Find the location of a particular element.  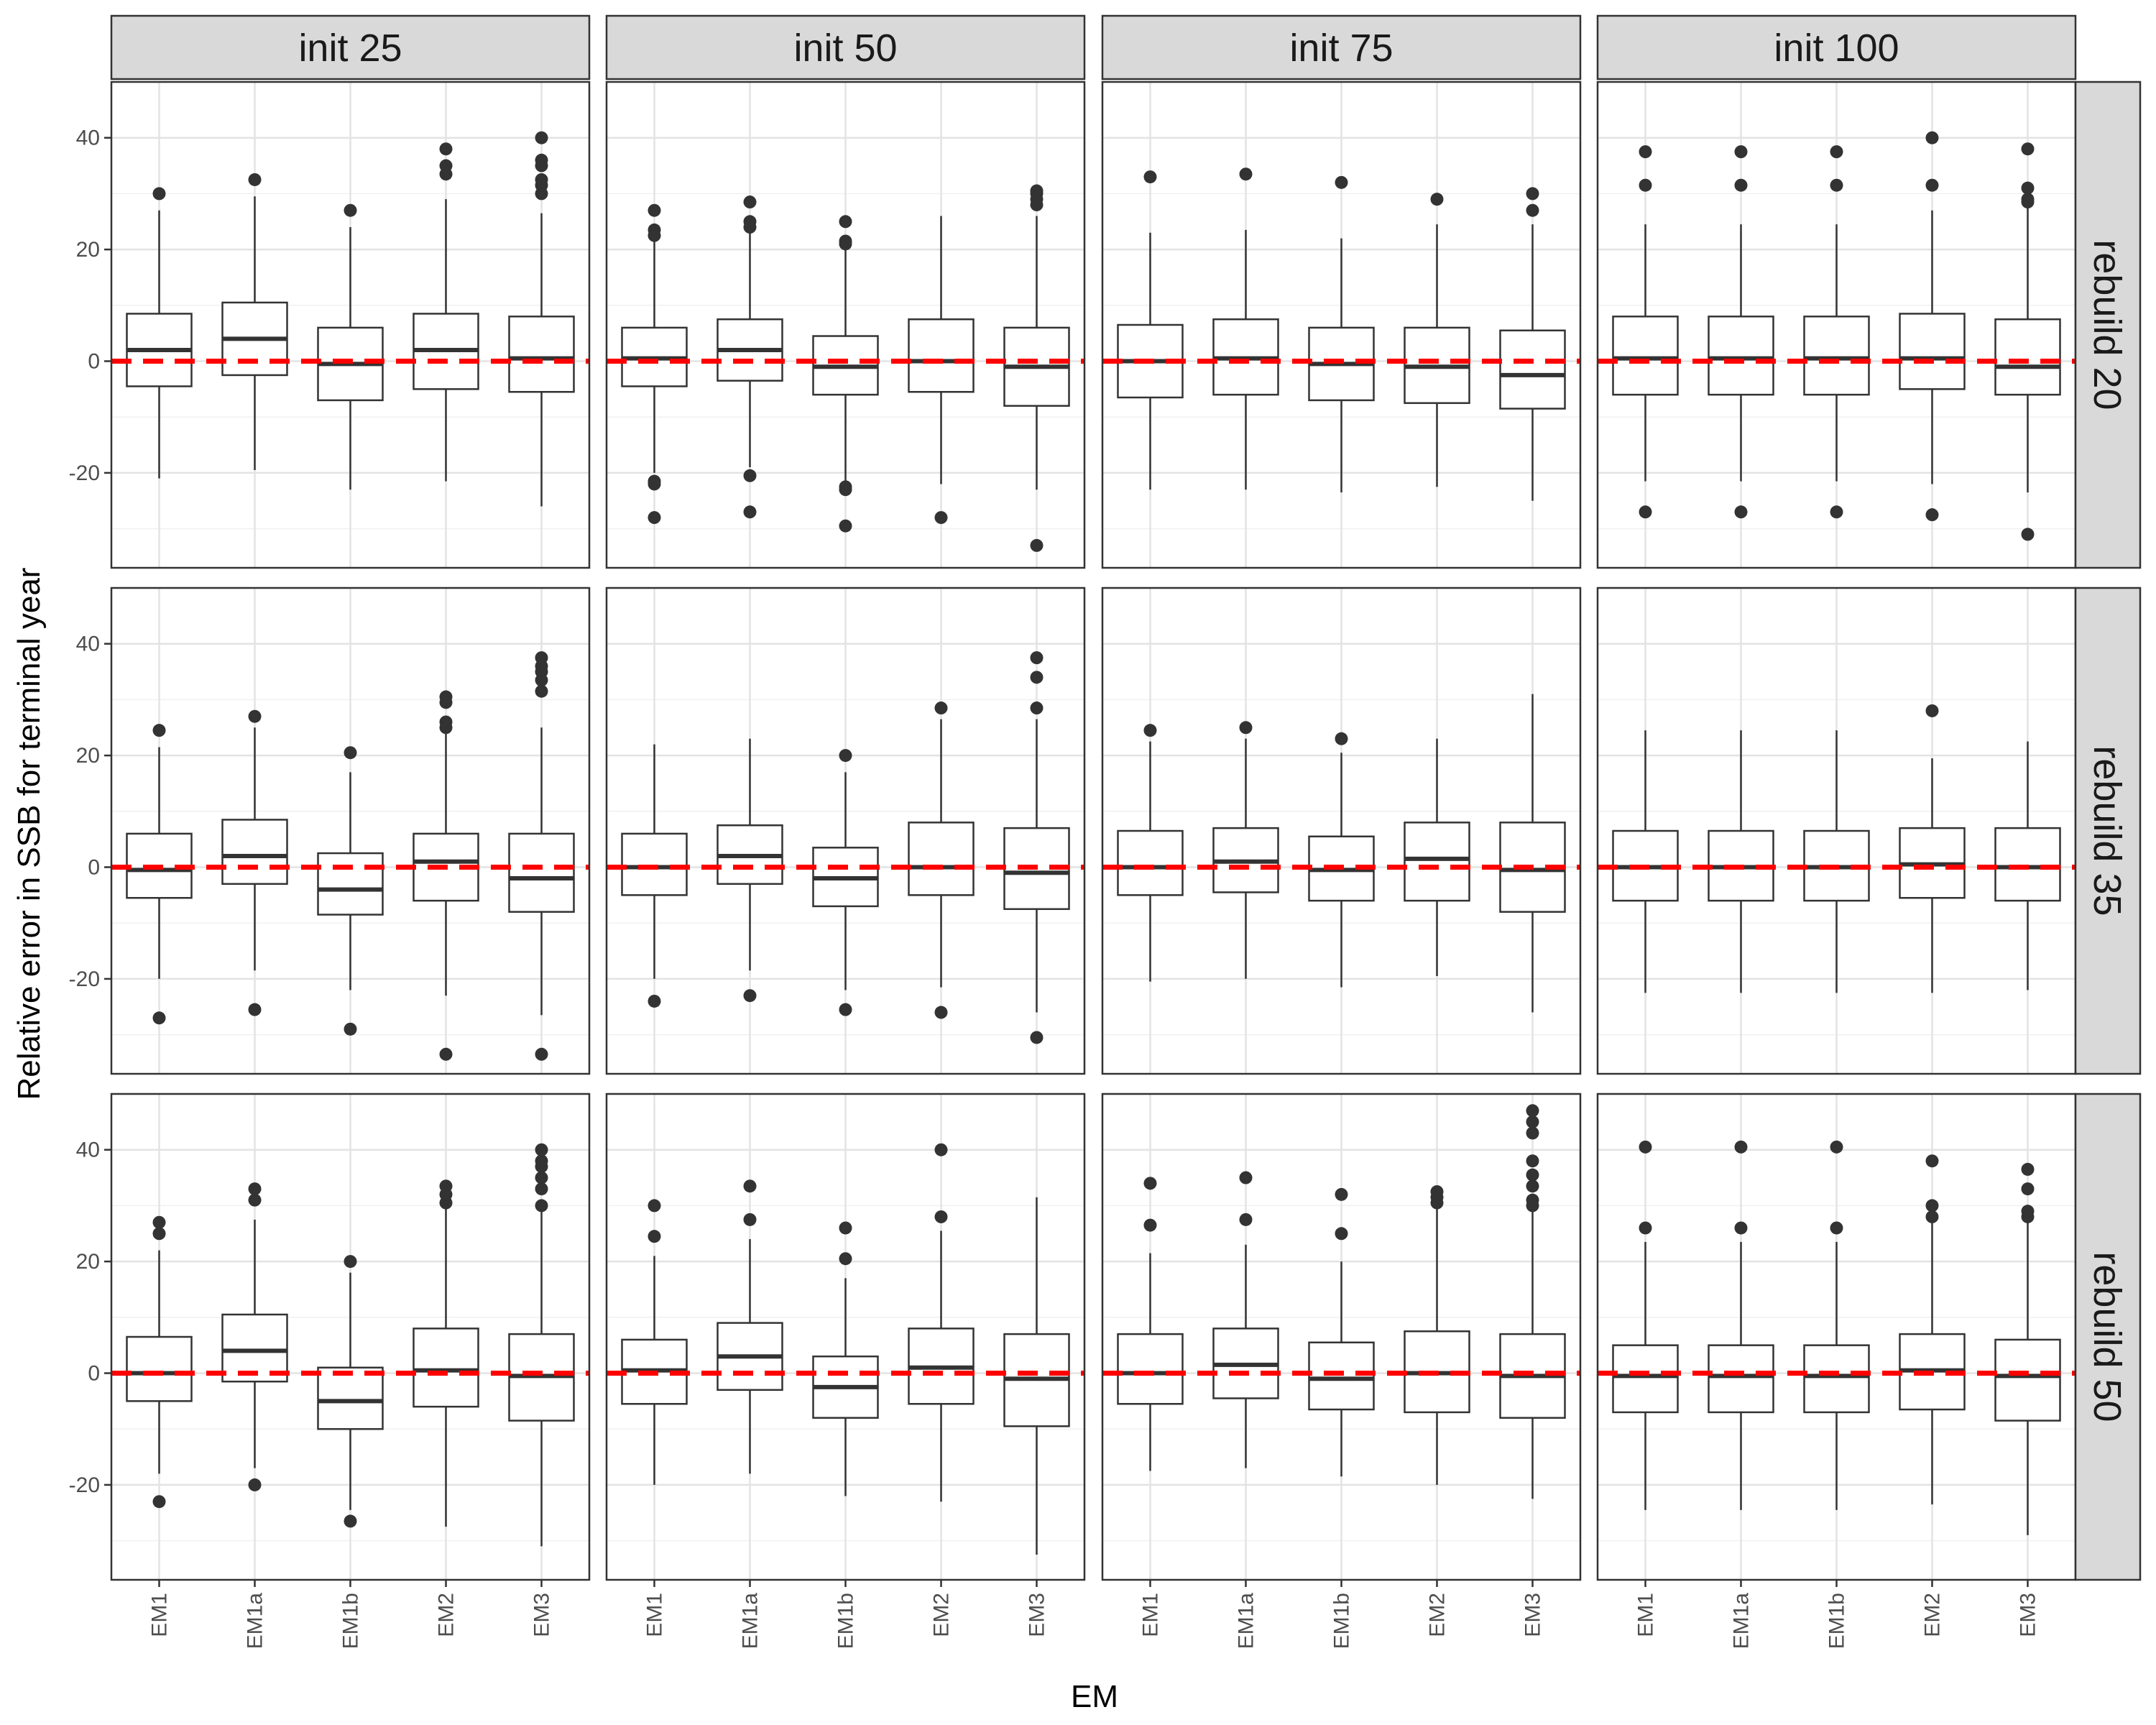

row-strip: rebuild 20 is located at coordinates (2108, 324).